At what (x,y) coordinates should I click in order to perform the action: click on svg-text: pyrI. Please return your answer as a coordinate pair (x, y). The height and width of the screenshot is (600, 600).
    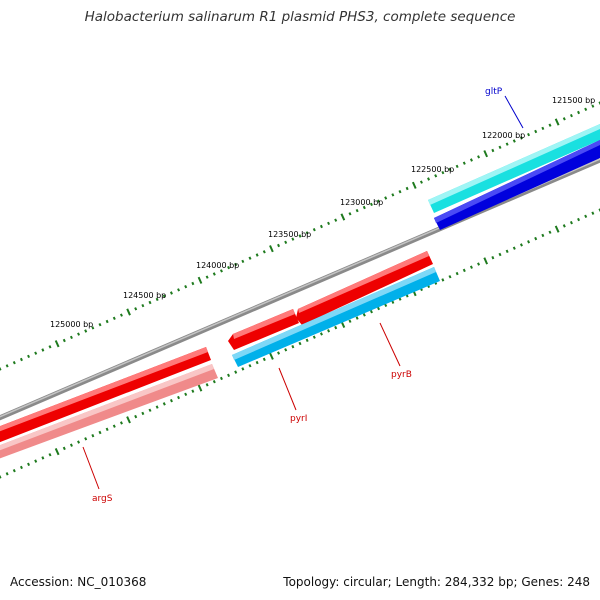
    Looking at the image, I should click on (298, 419).